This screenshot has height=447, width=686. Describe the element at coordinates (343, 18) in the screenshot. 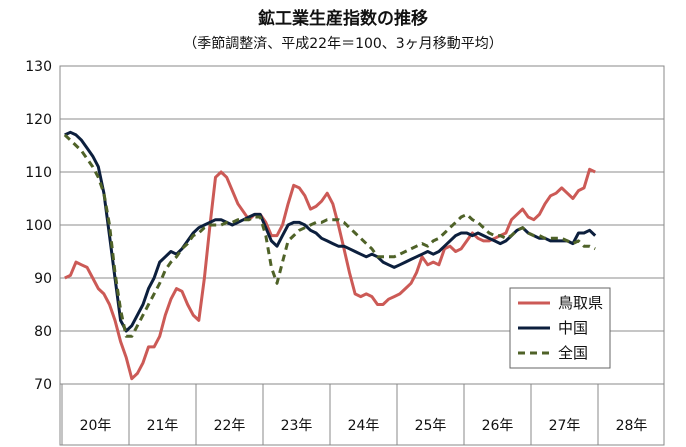

I see `chart-title: 鉱工業生産指数の推移` at that location.